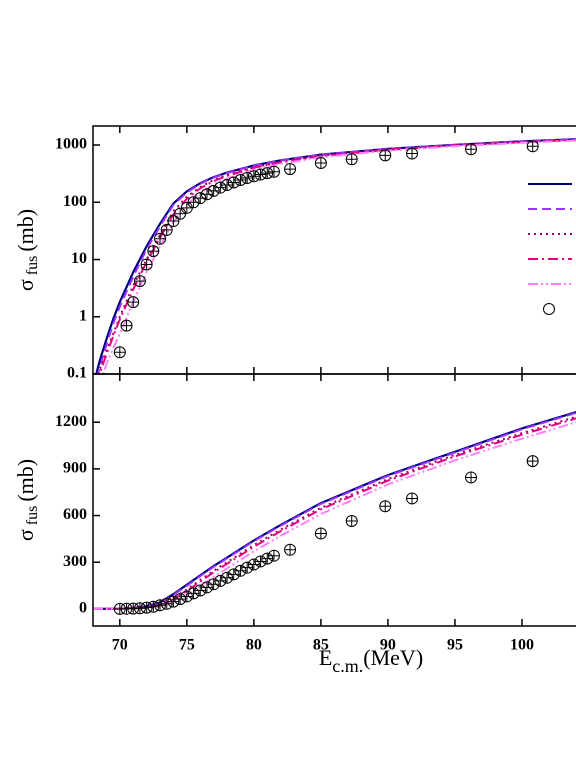  I want to click on legend-marker, so click(549, 309).